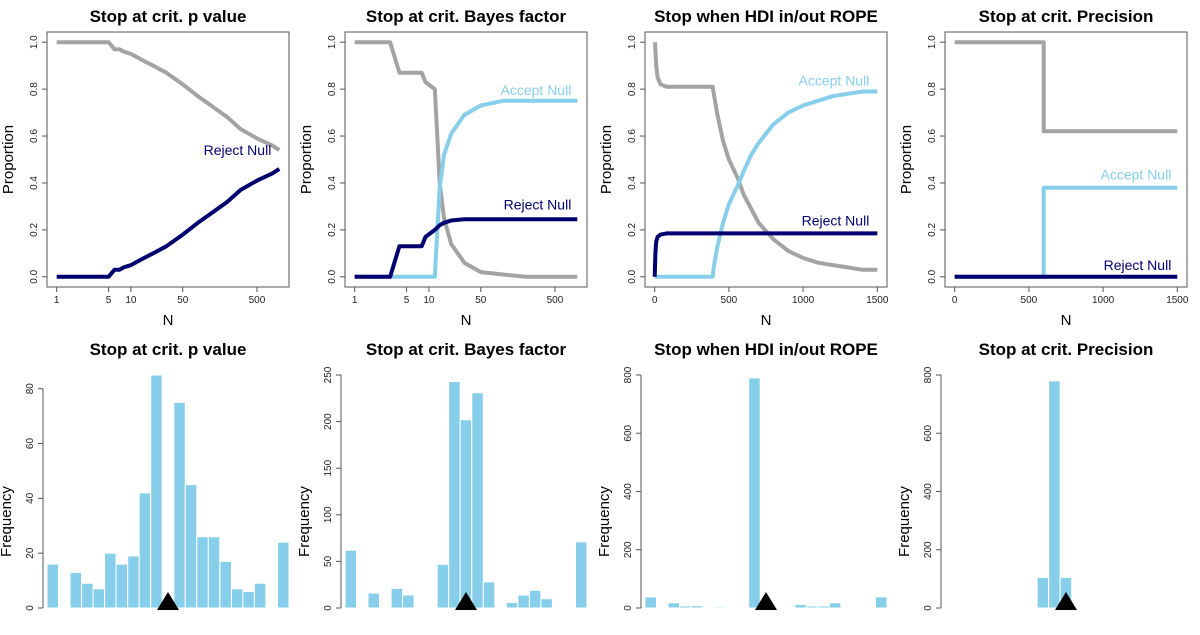  Describe the element at coordinates (145, 475) in the screenshot. I see `histogram-chart-1: Stop at crit. p value 0 20 40 60 80 Frequency` at that location.